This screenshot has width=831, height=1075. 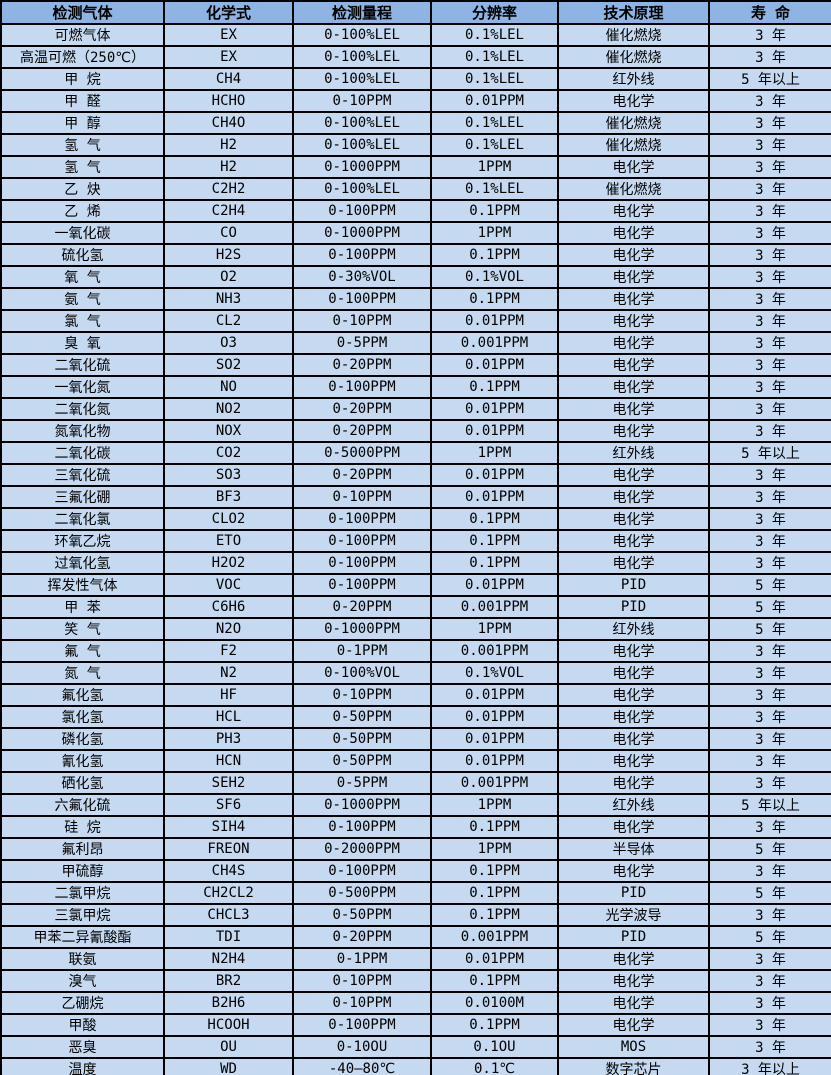 What do you see at coordinates (82, 299) in the screenshot?
I see `cell-gas-name: 氨 气` at bounding box center [82, 299].